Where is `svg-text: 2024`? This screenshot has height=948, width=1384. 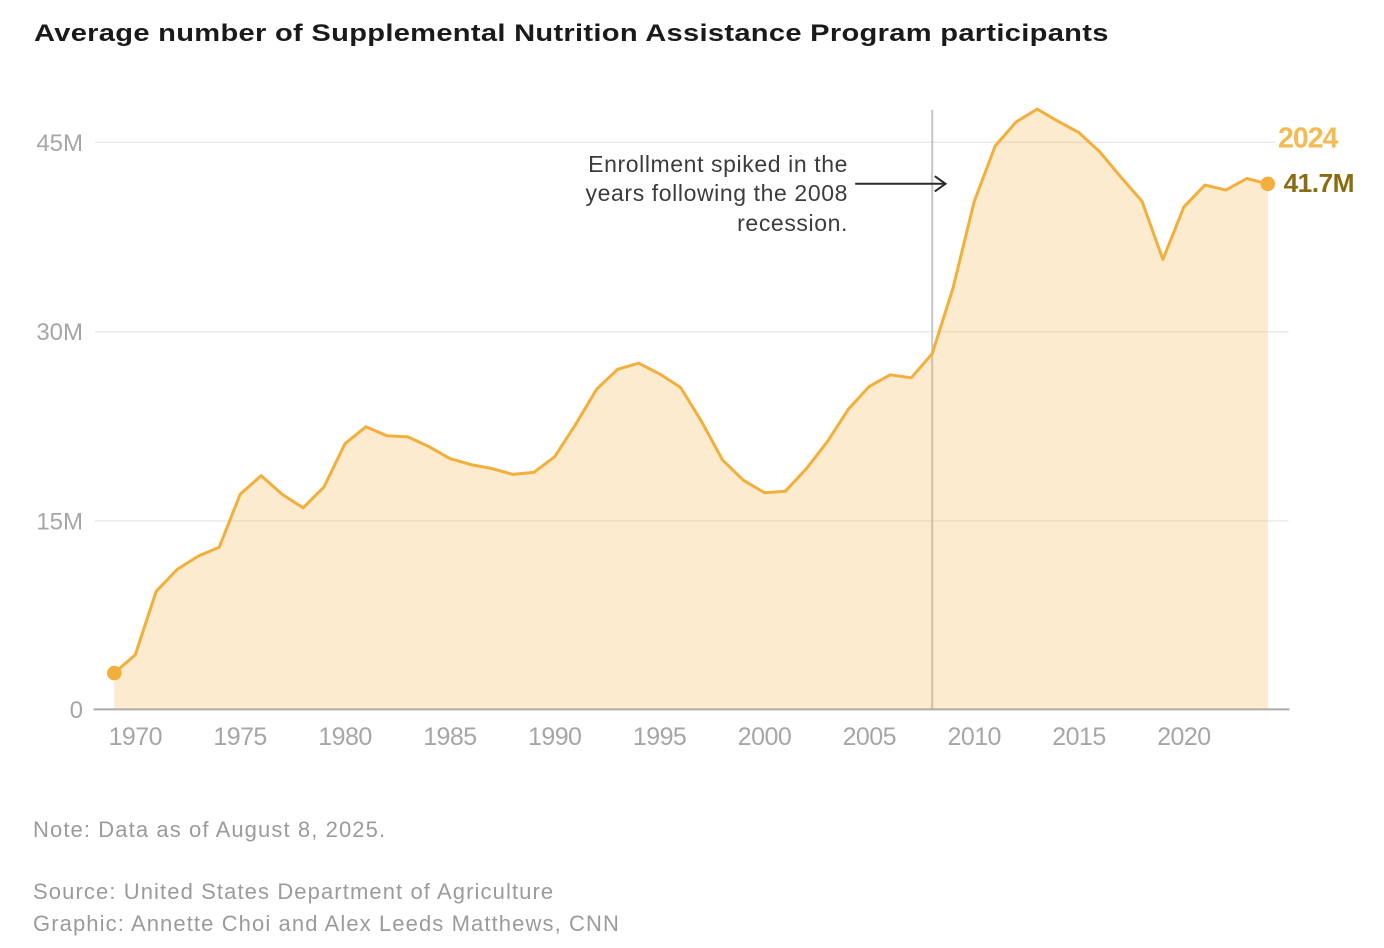 svg-text: 2024 is located at coordinates (1308, 139).